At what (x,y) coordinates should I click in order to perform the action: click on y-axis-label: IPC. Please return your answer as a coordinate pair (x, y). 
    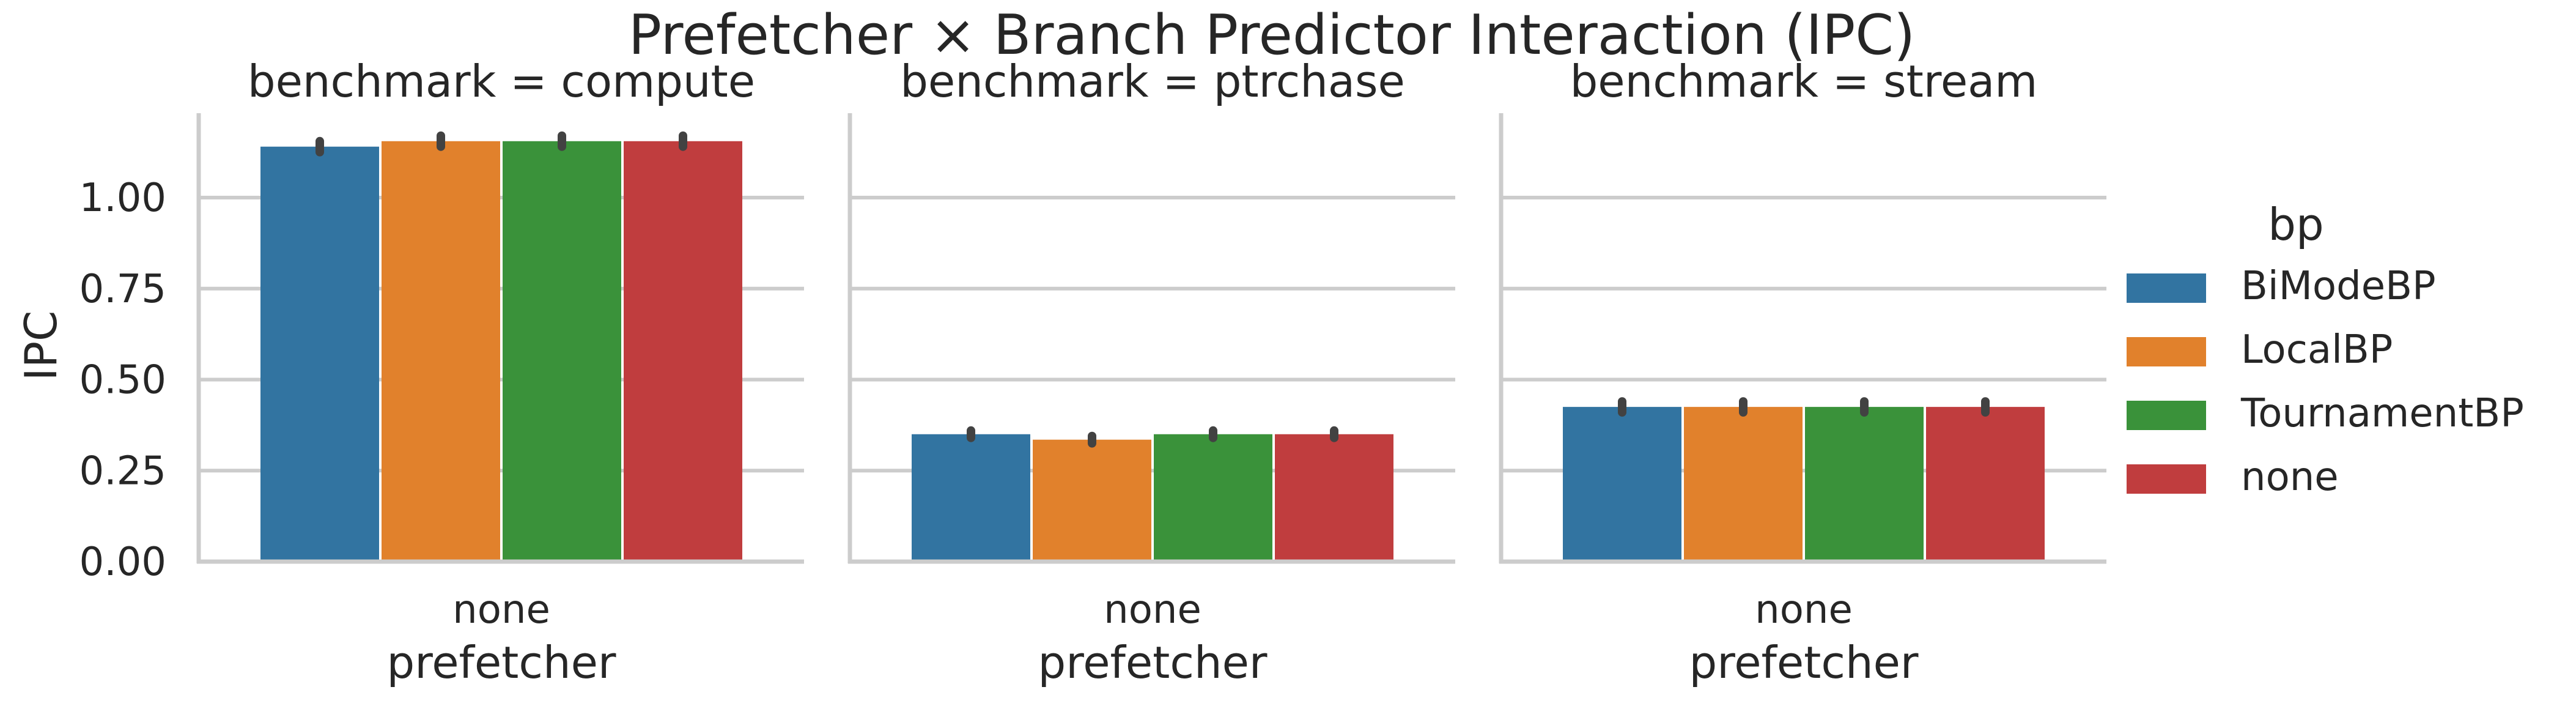
    Looking at the image, I should click on (41, 346).